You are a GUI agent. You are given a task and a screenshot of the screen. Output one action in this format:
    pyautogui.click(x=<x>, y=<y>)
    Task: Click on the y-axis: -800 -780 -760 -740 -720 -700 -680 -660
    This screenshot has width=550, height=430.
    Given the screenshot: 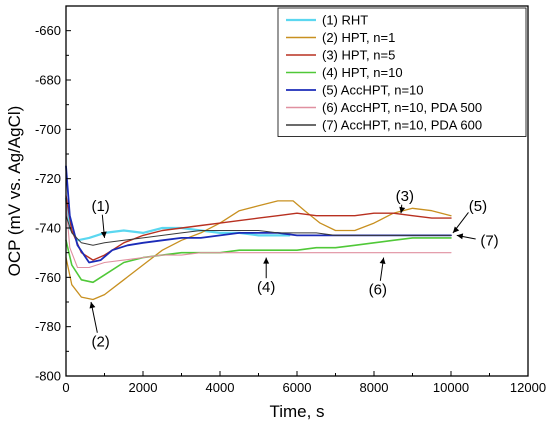 What is the action you would take?
    pyautogui.click(x=53, y=194)
    